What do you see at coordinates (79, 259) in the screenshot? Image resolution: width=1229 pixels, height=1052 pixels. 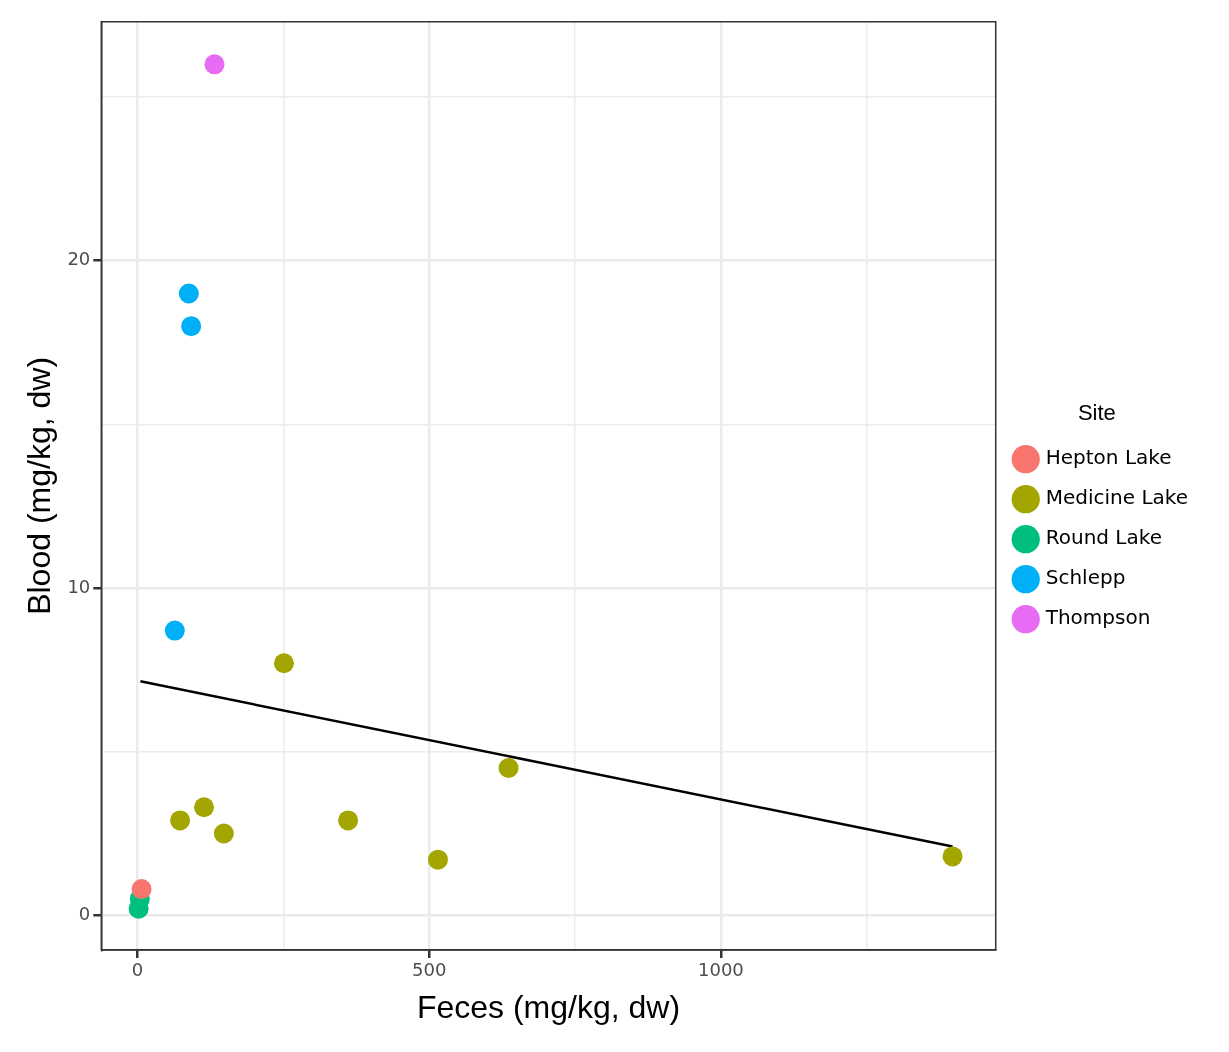 I see `y-tick-label: 20` at bounding box center [79, 259].